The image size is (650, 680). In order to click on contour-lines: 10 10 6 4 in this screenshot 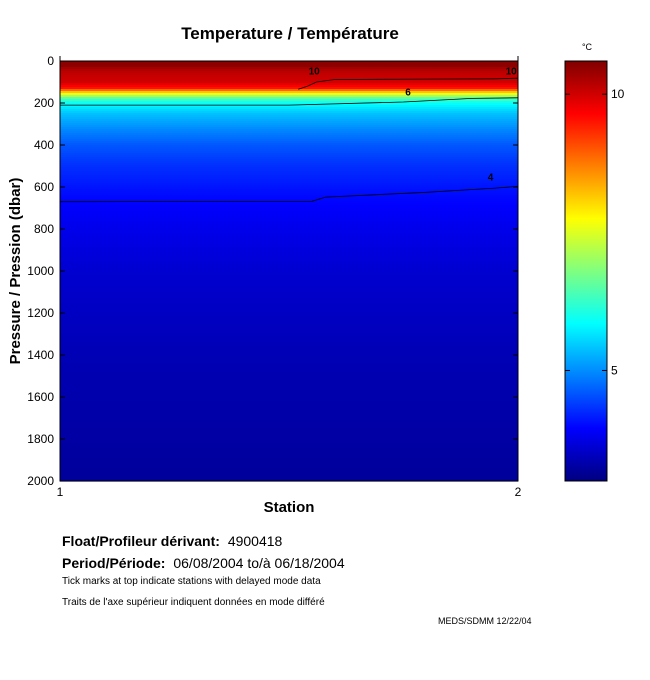, I will do `click(289, 135)`.